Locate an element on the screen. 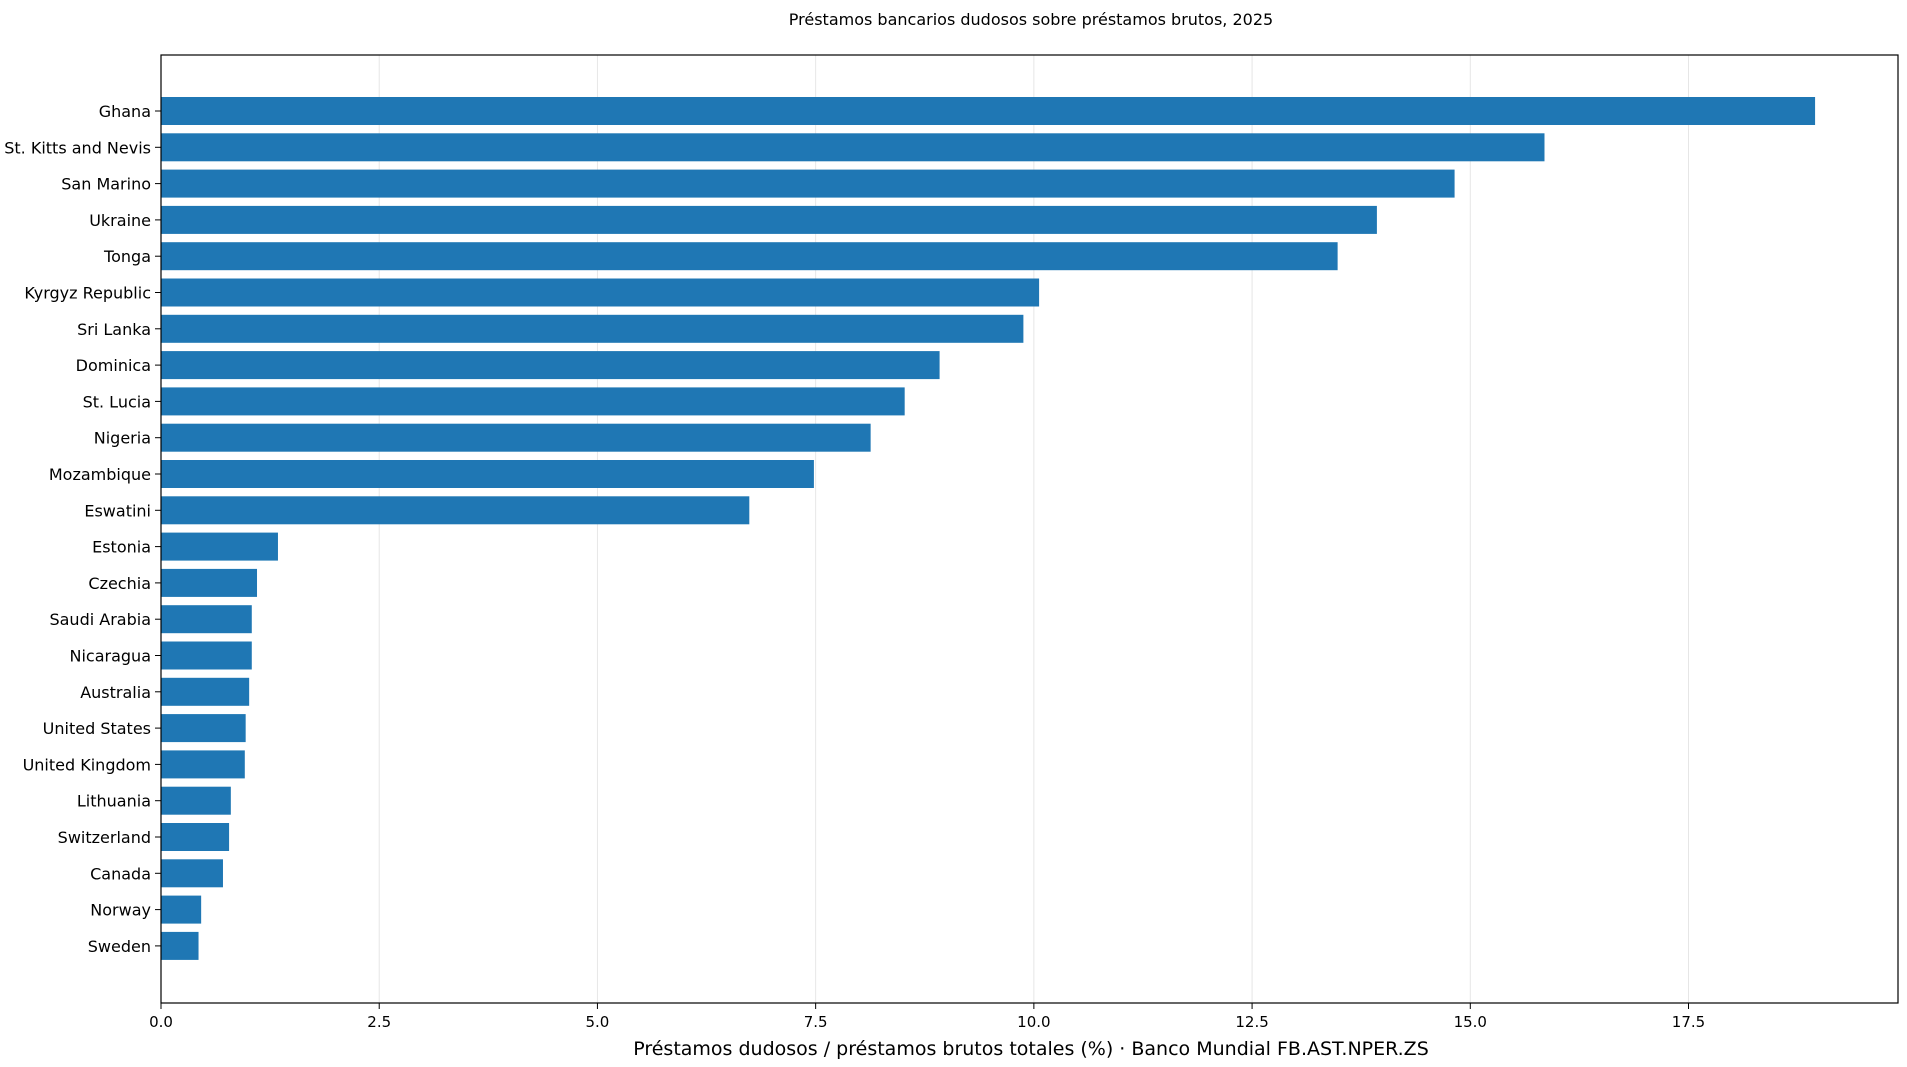 The width and height of the screenshot is (1907, 1067). x-tick-label: 2.5 is located at coordinates (379, 1022).